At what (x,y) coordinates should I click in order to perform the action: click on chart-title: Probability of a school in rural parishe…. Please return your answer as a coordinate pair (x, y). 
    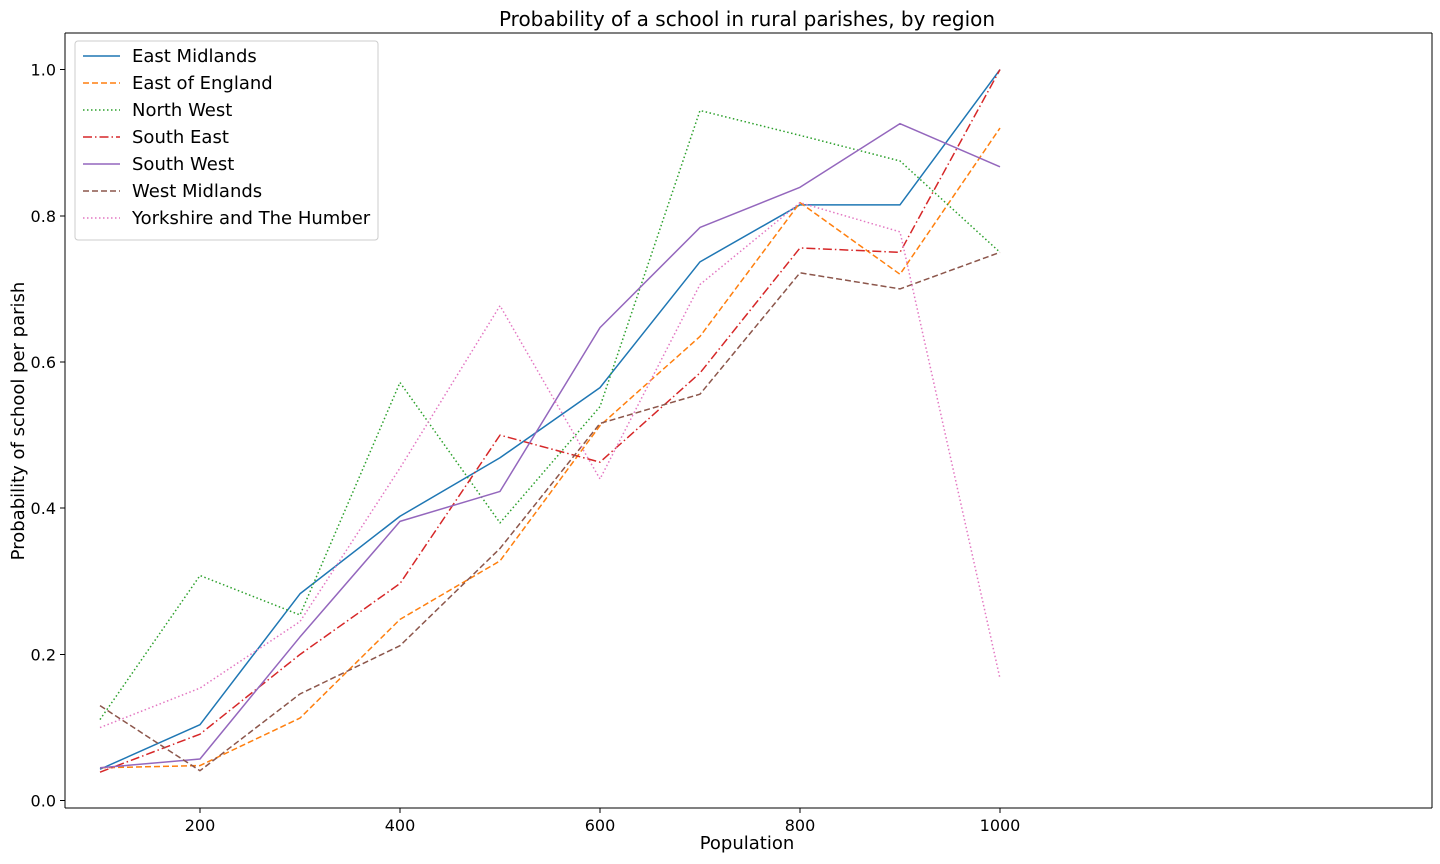
    Looking at the image, I should click on (747, 19).